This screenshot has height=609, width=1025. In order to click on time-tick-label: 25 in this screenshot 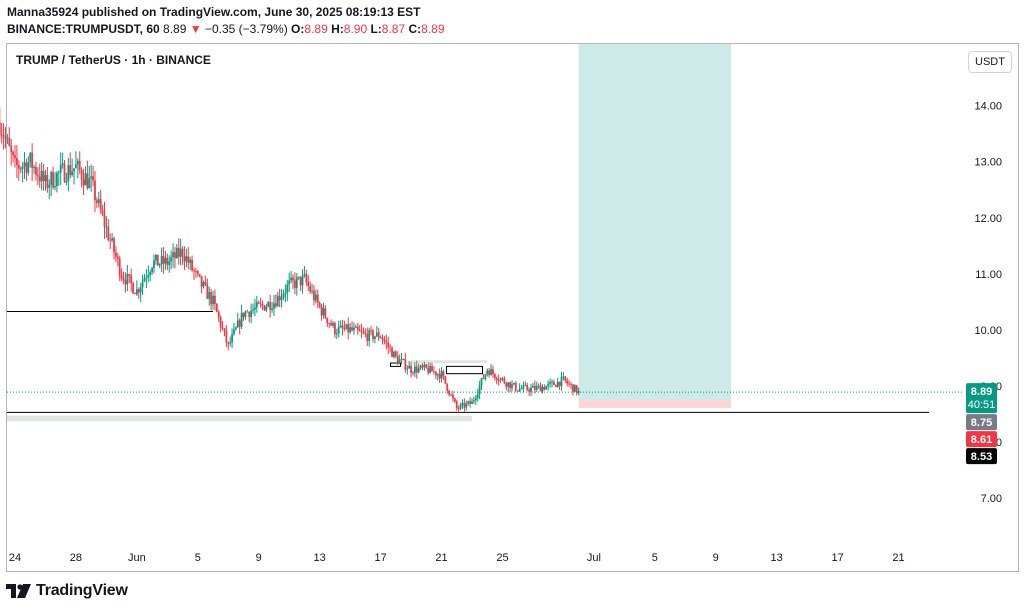, I will do `click(502, 558)`.